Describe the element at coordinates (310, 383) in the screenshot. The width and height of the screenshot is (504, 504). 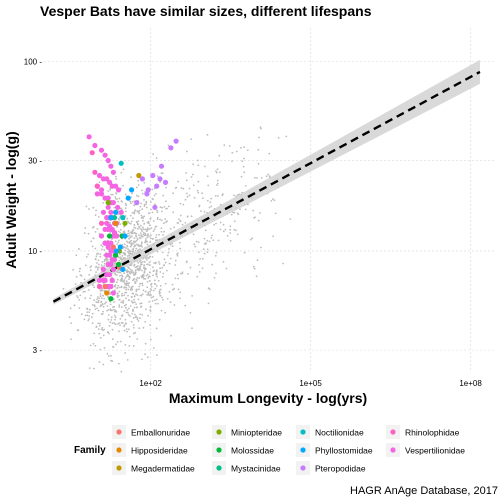
I see `x-axis-ticks: 1e+02 1e+05 1e+08` at that location.